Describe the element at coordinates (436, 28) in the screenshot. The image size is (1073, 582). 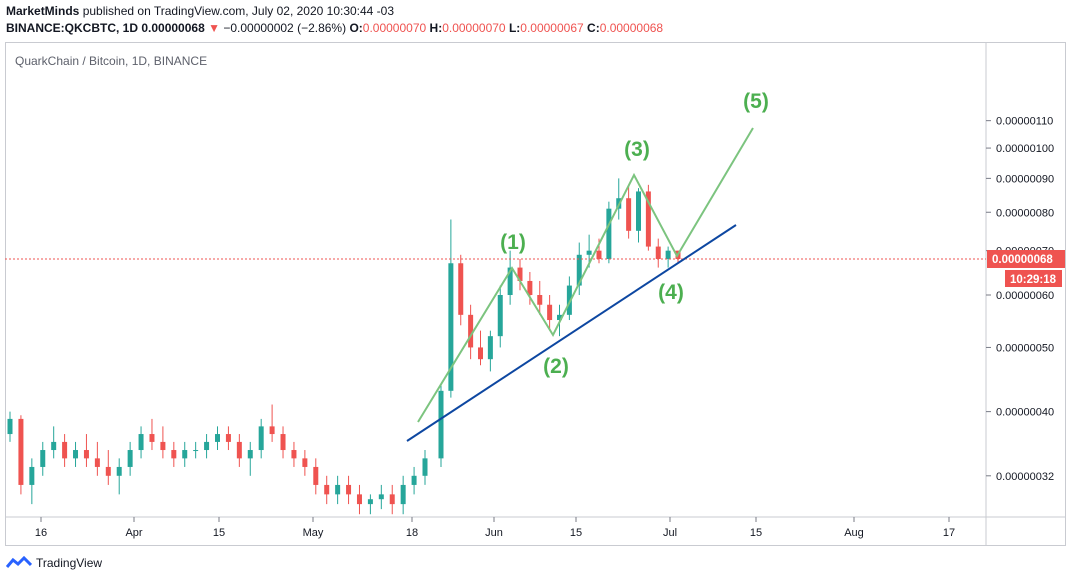
I see `high-label: H:` at that location.